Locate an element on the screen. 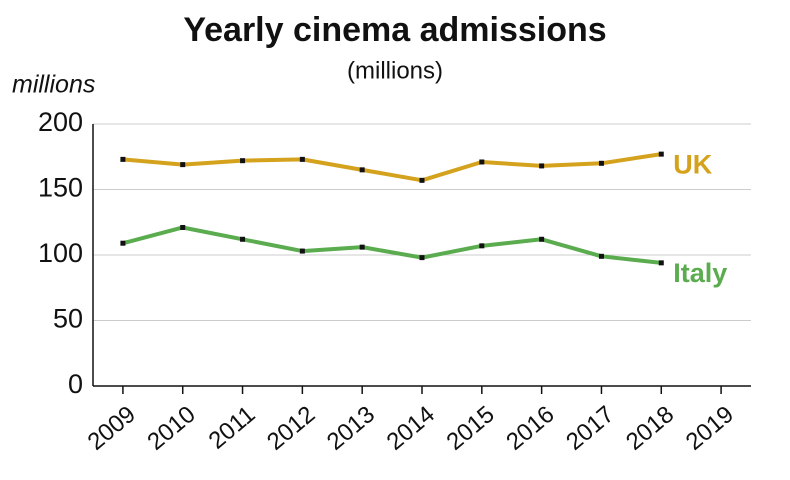 This screenshot has width=790, height=480. y-tick-label: 50 is located at coordinates (68, 319).